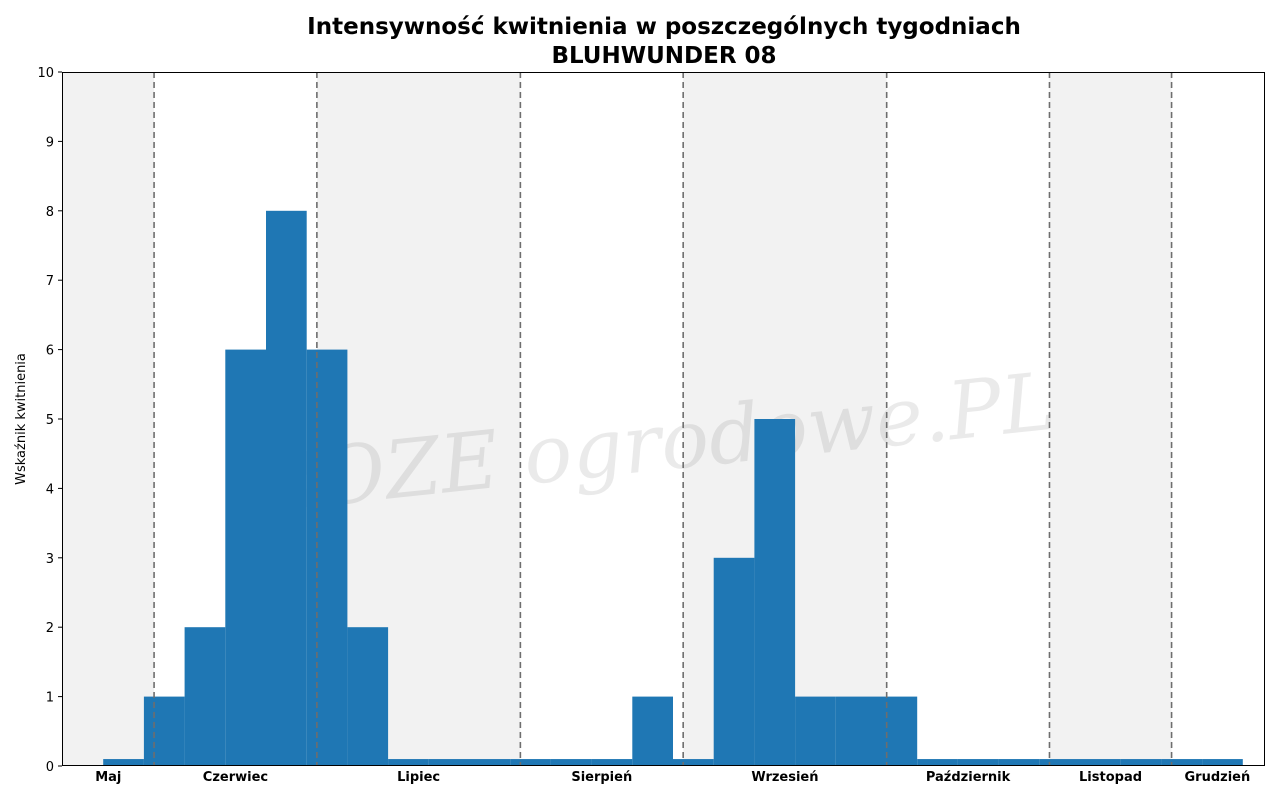  What do you see at coordinates (601, 777) in the screenshot?
I see `month-label: Sierpień` at bounding box center [601, 777].